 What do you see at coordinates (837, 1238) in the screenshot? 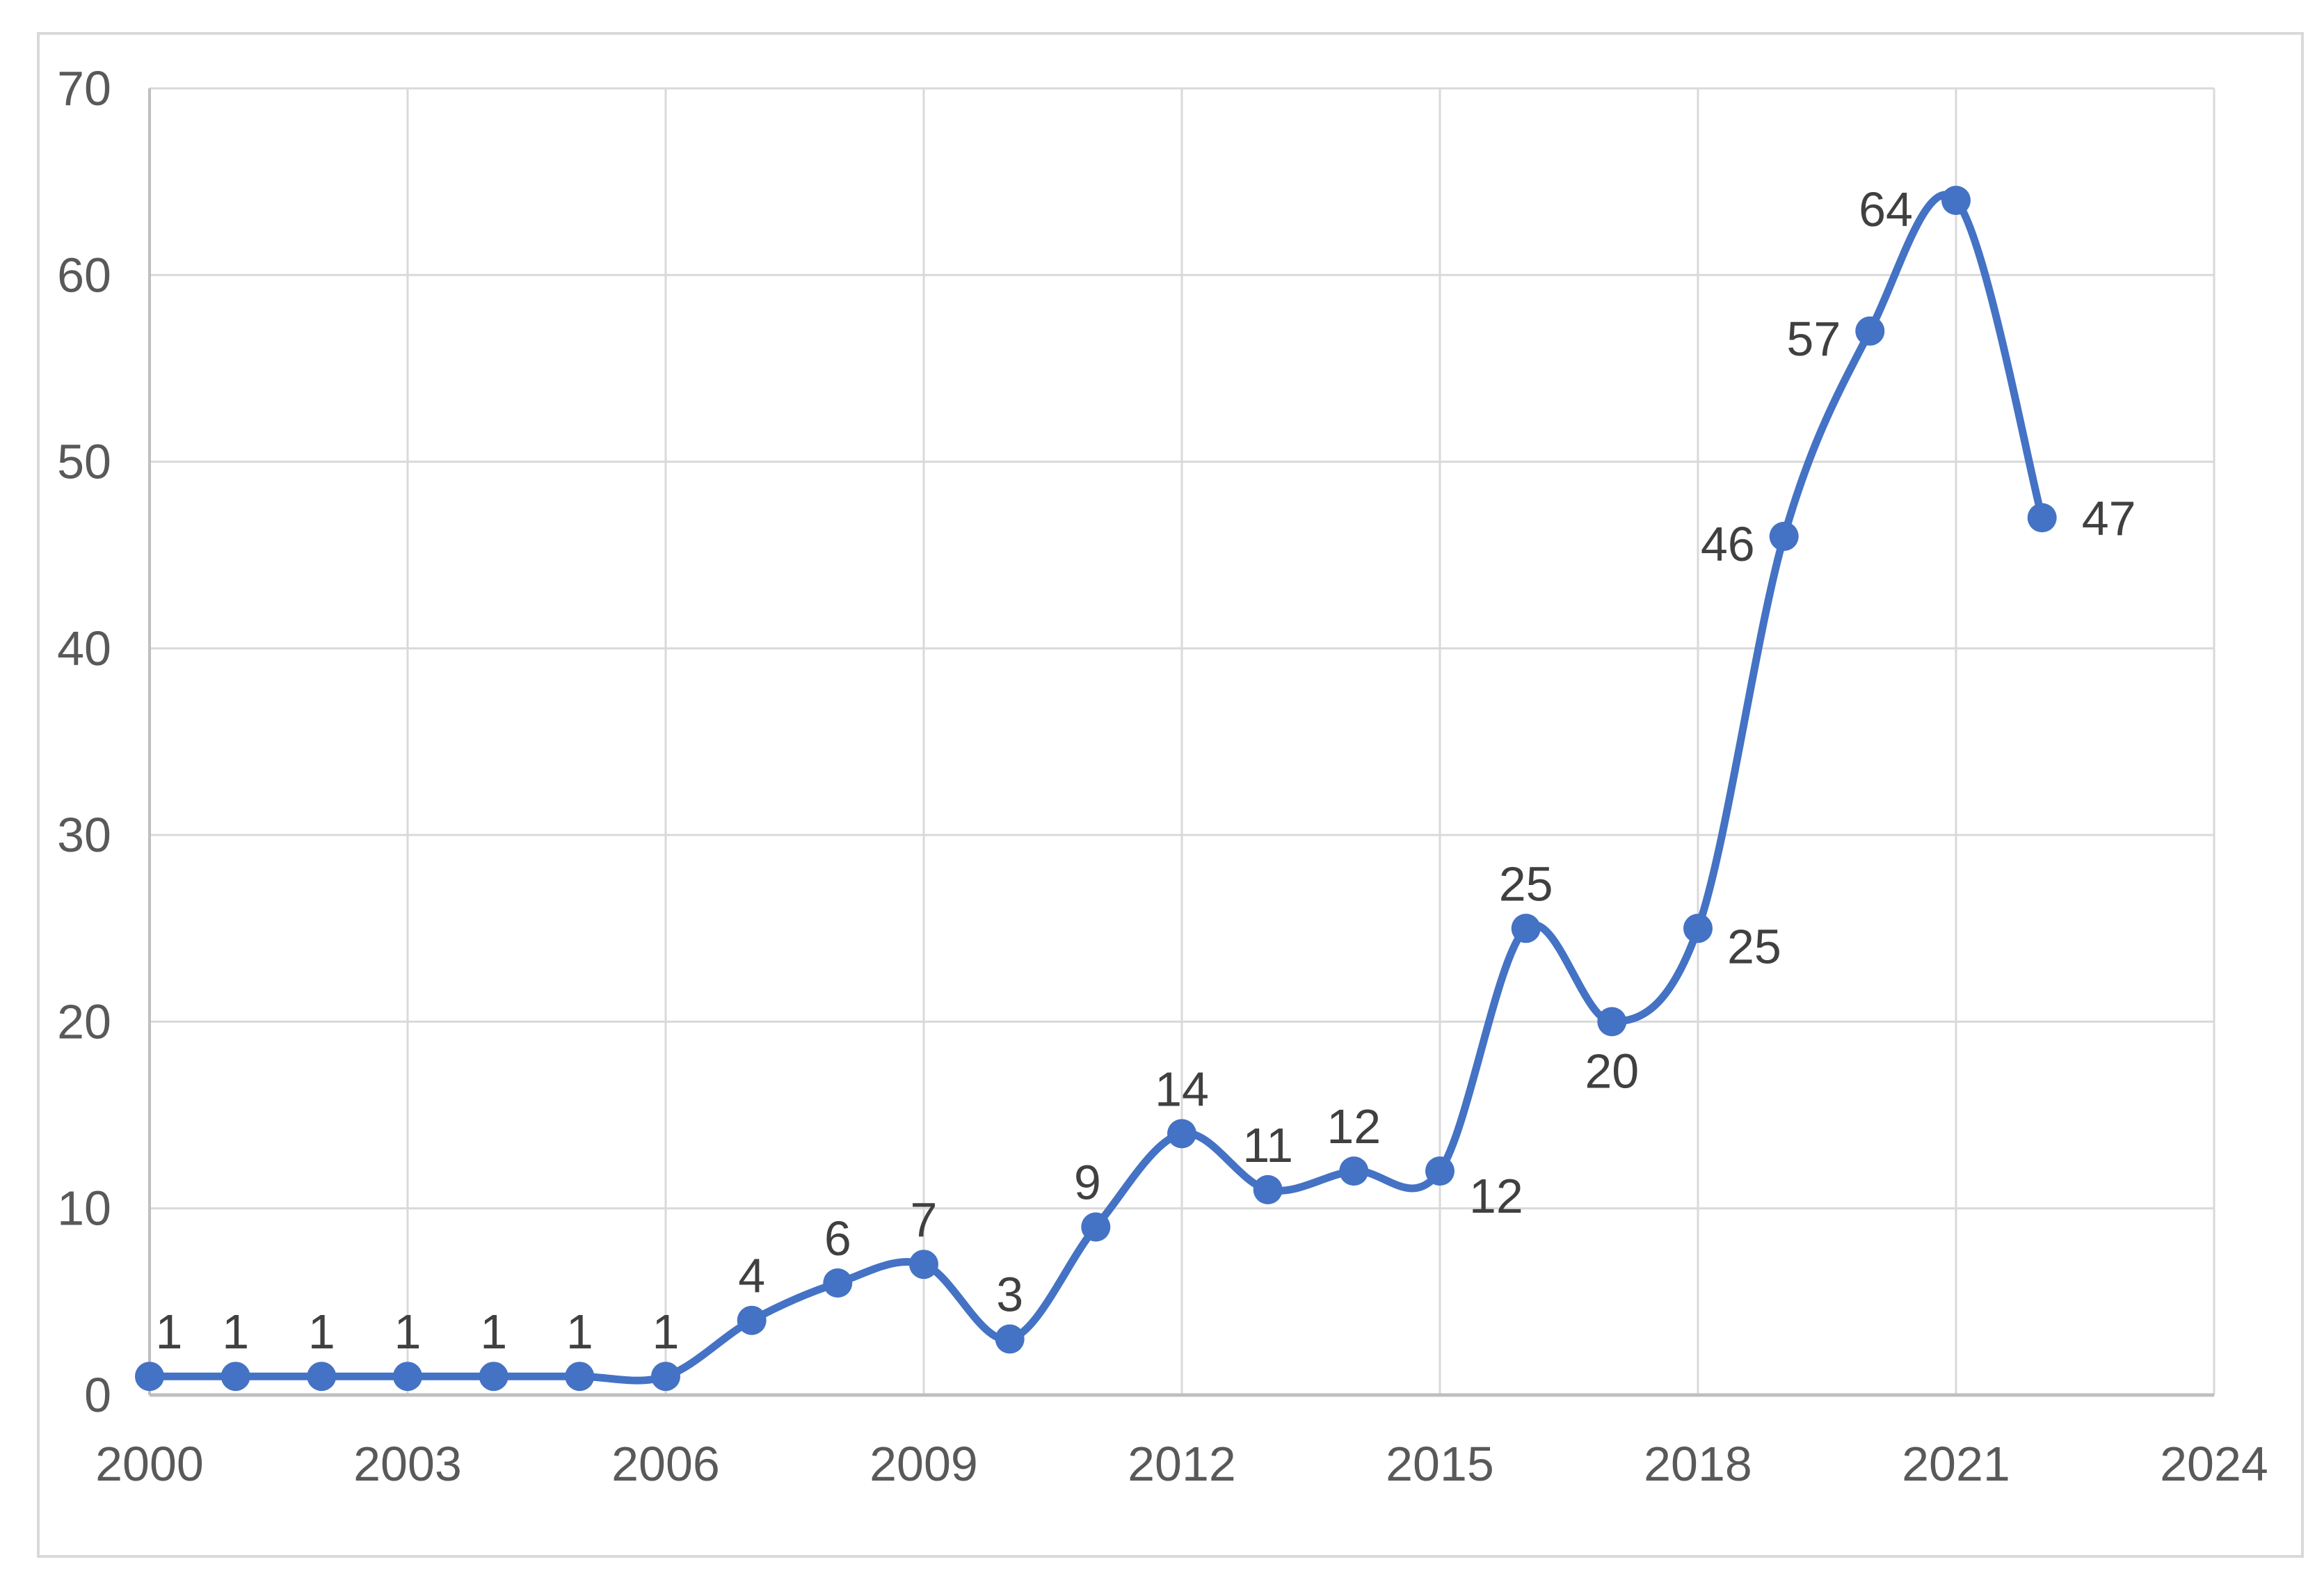
I see `data-point-label: 6` at bounding box center [837, 1238].